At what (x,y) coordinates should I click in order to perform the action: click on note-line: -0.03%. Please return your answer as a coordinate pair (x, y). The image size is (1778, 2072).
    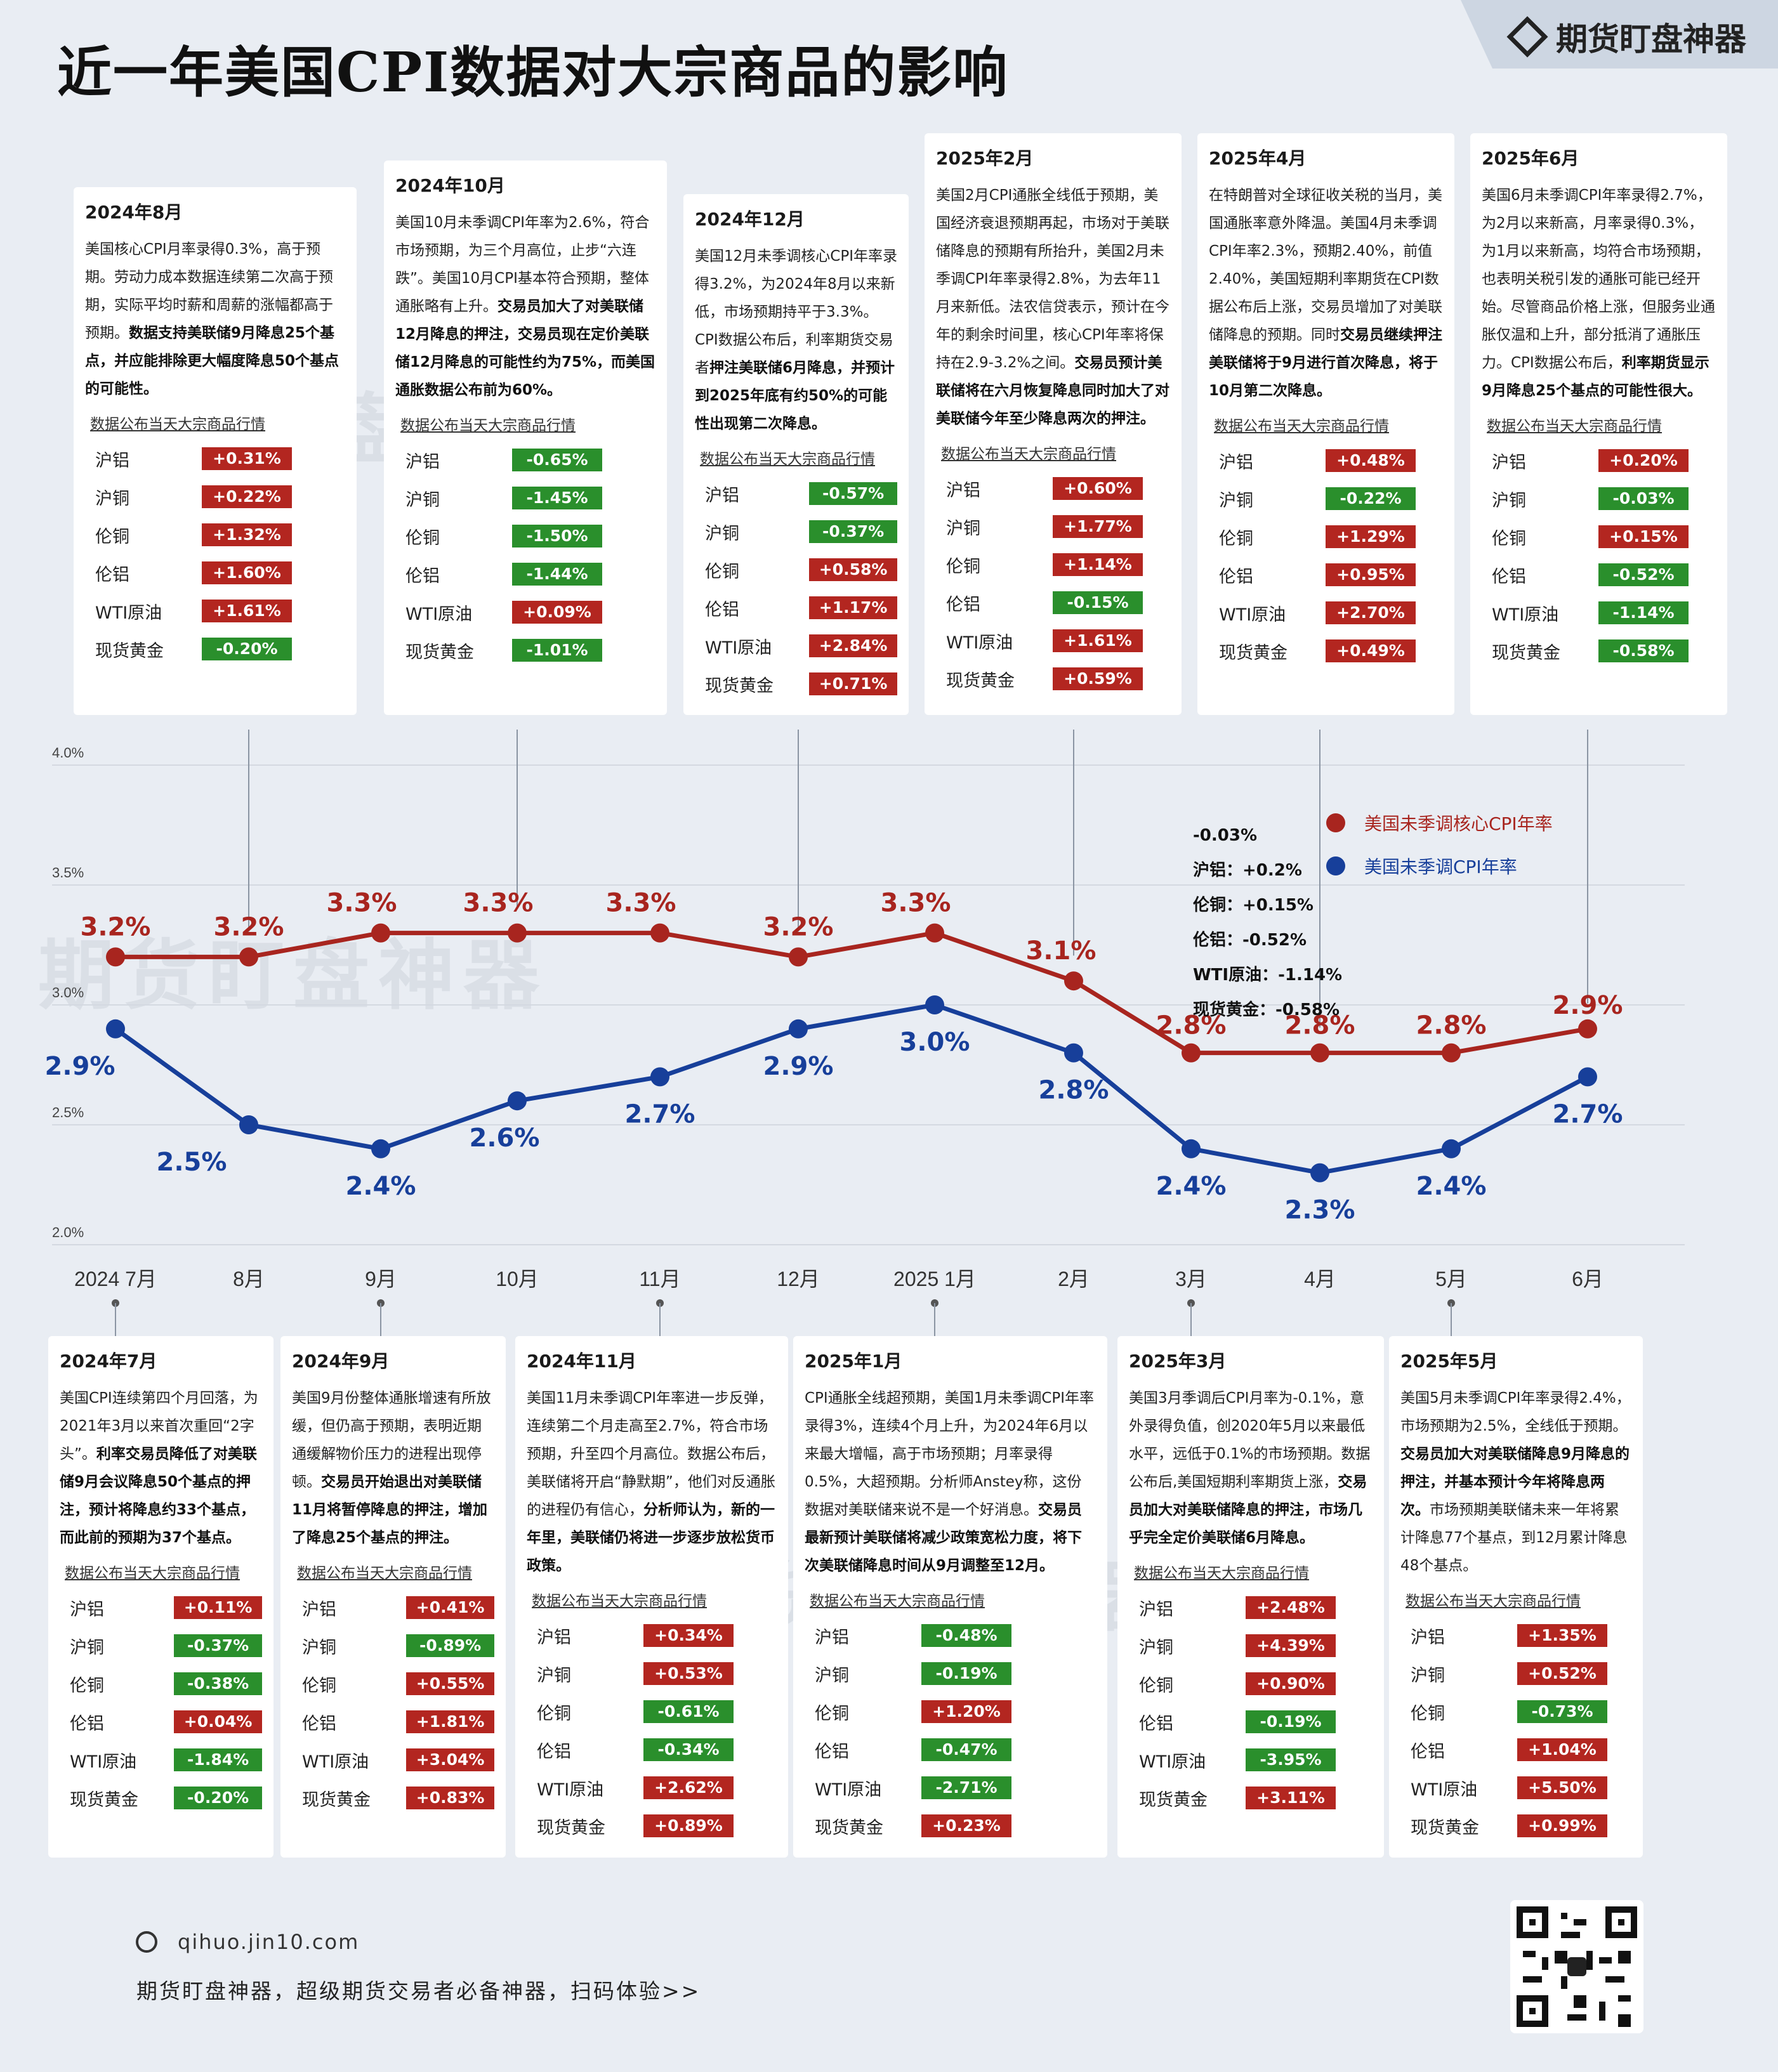
    Looking at the image, I should click on (1225, 835).